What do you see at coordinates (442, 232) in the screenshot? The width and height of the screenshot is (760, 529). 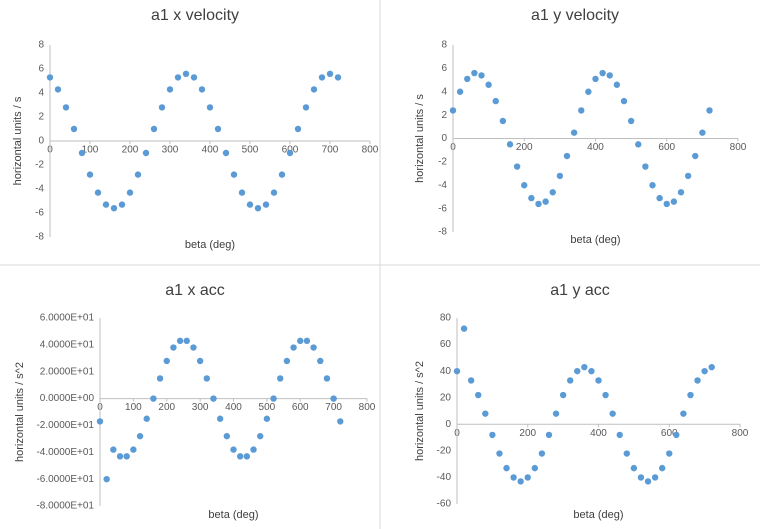 I see `y-tick-label: -8` at bounding box center [442, 232].